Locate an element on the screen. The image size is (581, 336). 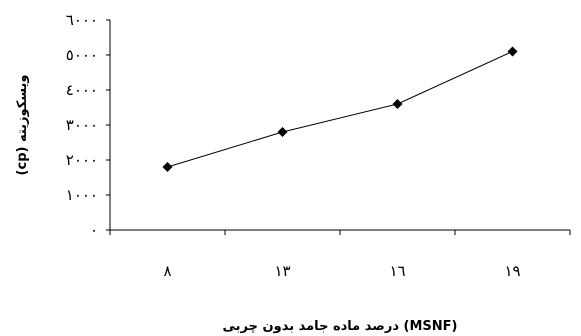
y-tick-label: ٢٠٠٠ is located at coordinates (82, 160).